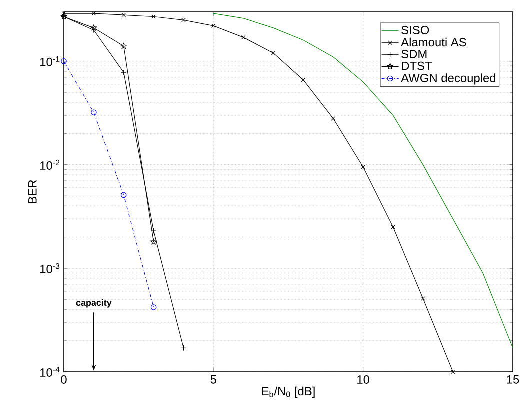  What do you see at coordinates (513, 380) in the screenshot?
I see `x-tick-label: 15` at bounding box center [513, 380].